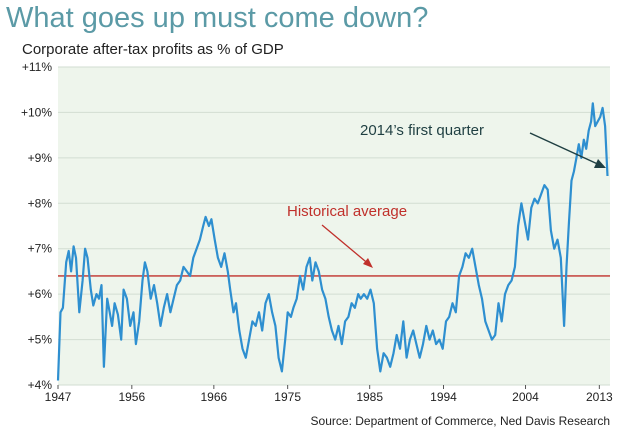 This screenshot has height=440, width=620. Describe the element at coordinates (422, 130) in the screenshot. I see `first-quarter-2014-label: 2014’s first quarter` at that location.